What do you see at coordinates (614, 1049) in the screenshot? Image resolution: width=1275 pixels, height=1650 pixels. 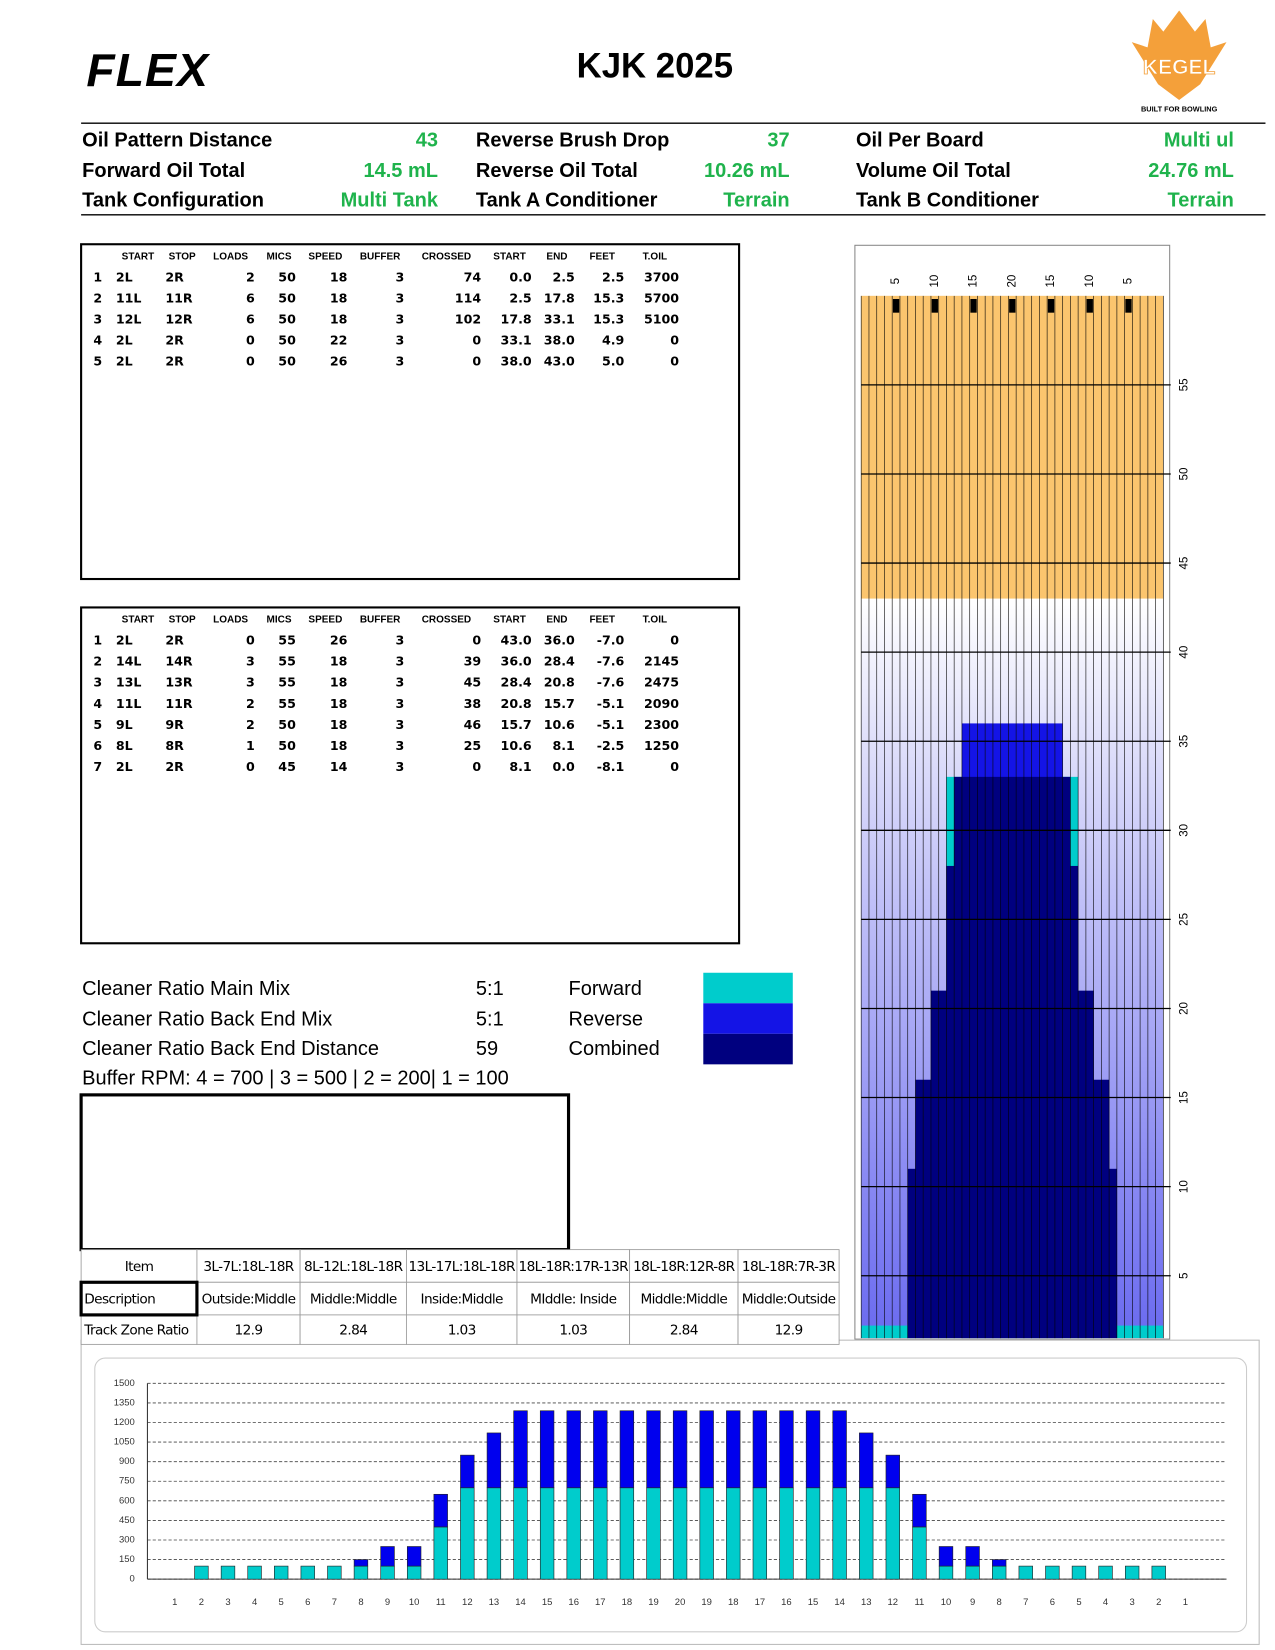 I see `legend-label: Combined` at bounding box center [614, 1049].